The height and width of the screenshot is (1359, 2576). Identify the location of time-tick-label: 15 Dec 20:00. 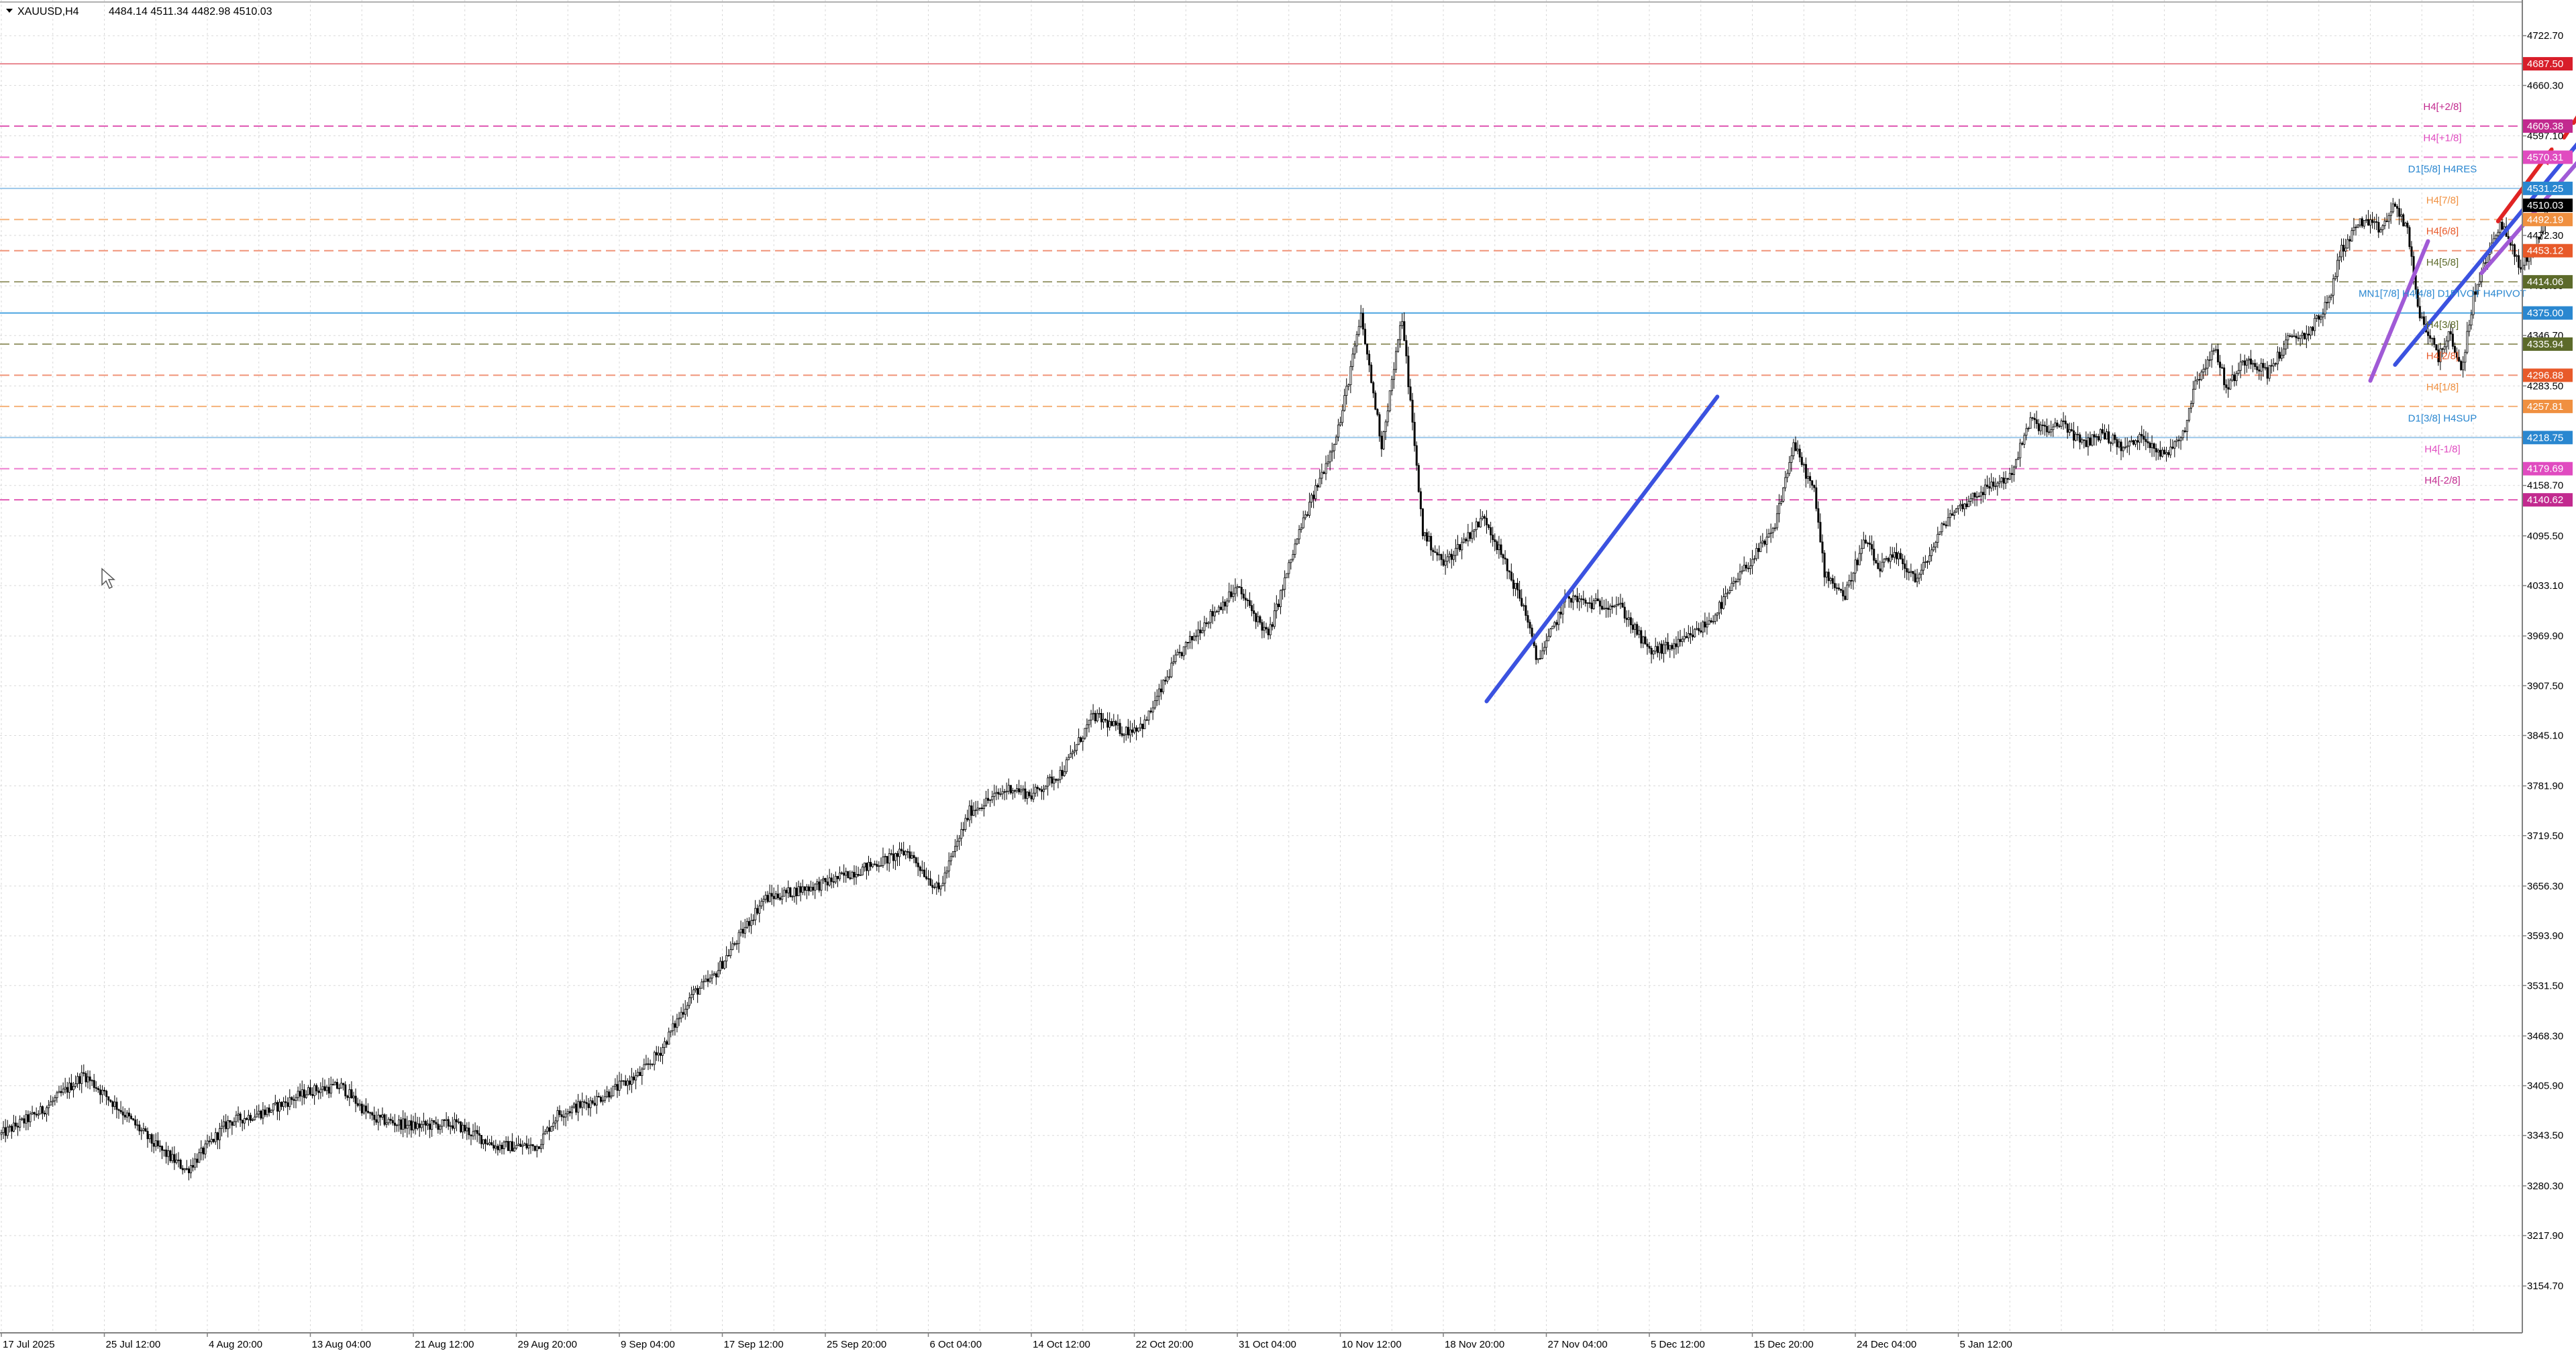
(1784, 1344).